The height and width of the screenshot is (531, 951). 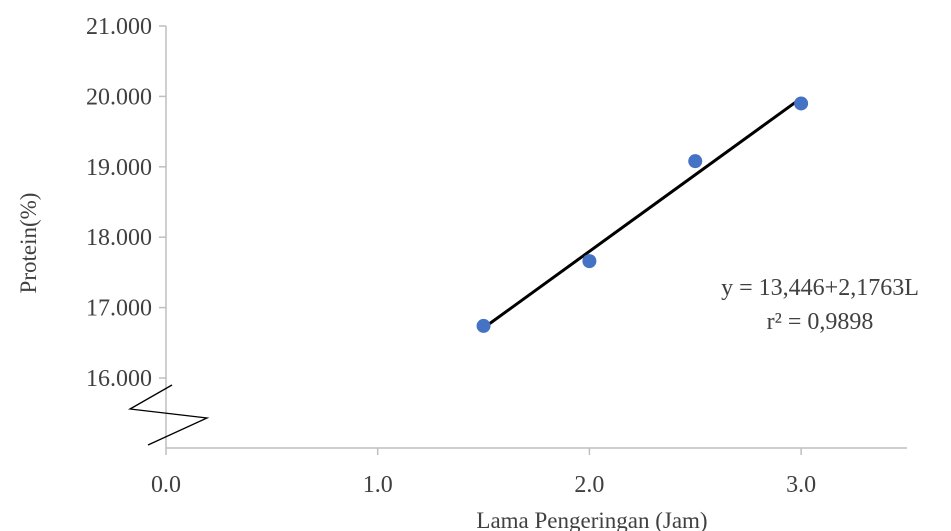 I want to click on y-tick-label: 16.000, so click(x=119, y=379).